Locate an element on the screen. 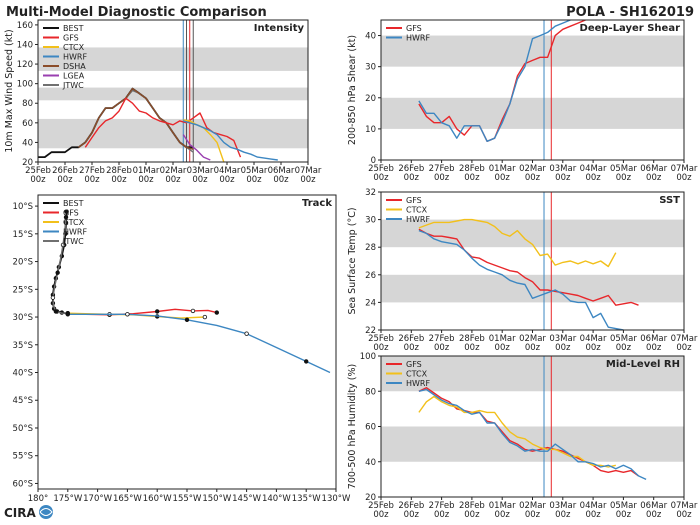 The width and height of the screenshot is (700, 525). shear-ytick-label: 30 is located at coordinates (370, 68).